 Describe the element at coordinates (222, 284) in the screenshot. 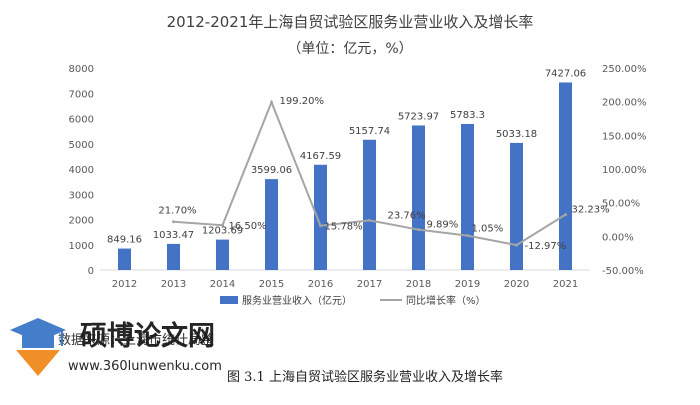

I see `x-tick-label: 2014` at that location.